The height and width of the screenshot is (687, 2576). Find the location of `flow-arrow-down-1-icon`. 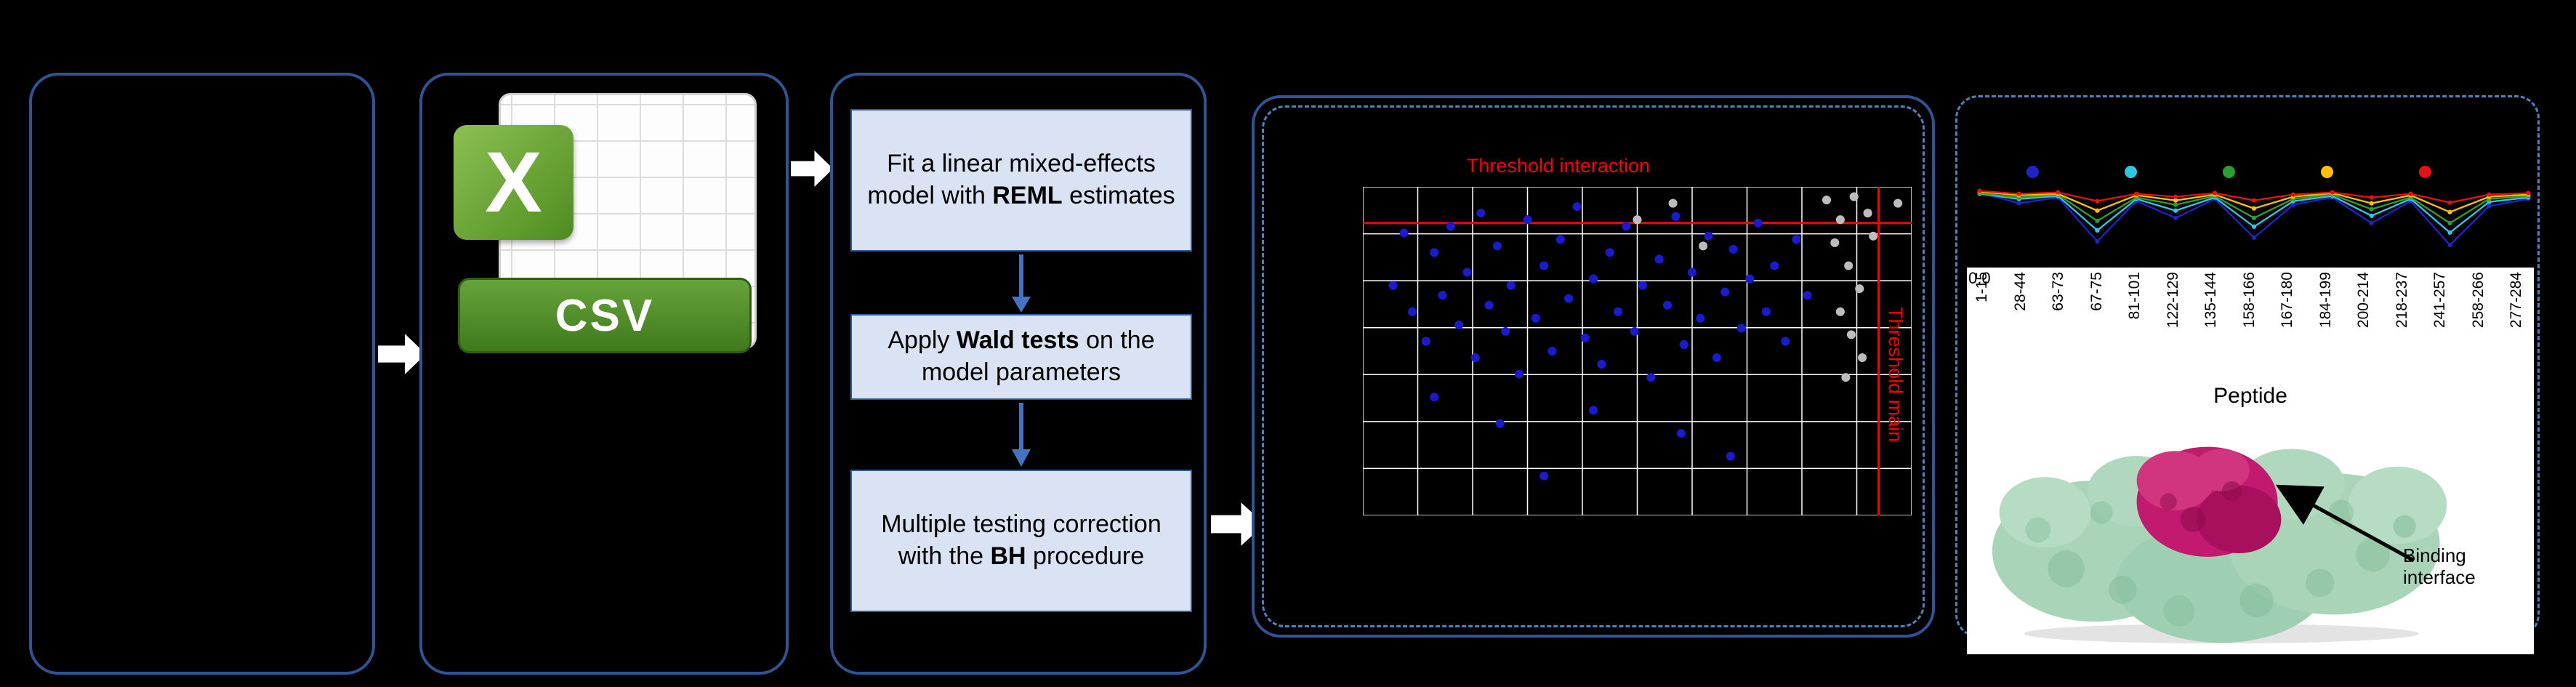

flow-arrow-down-1-icon is located at coordinates (1021, 283).